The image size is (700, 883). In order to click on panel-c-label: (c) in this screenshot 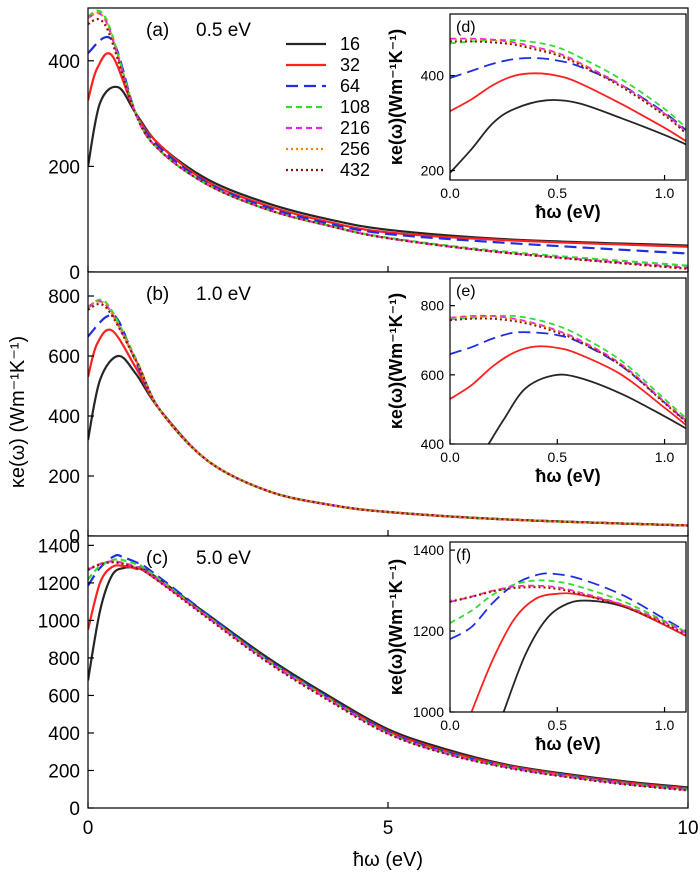, I will do `click(157, 558)`.